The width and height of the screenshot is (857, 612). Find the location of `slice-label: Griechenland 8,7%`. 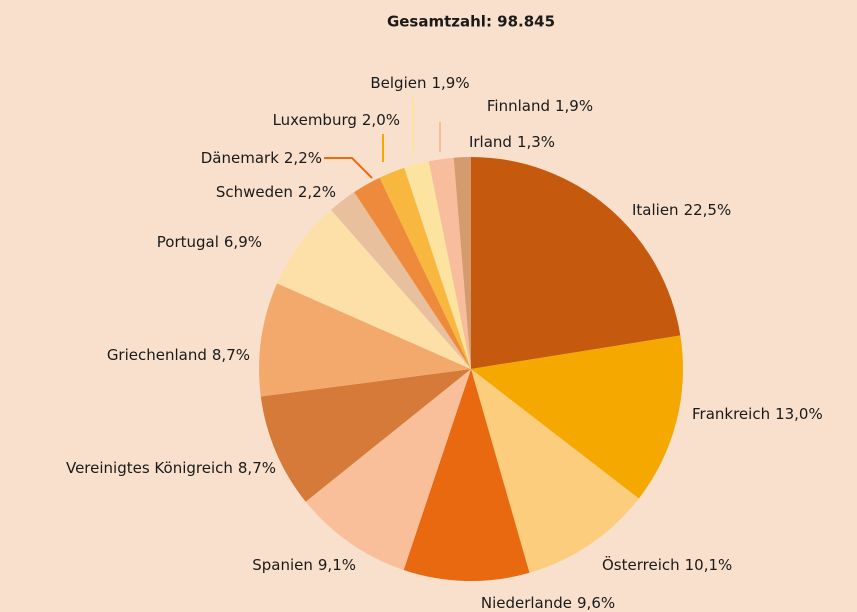

slice-label: Griechenland 8,7% is located at coordinates (178, 355).